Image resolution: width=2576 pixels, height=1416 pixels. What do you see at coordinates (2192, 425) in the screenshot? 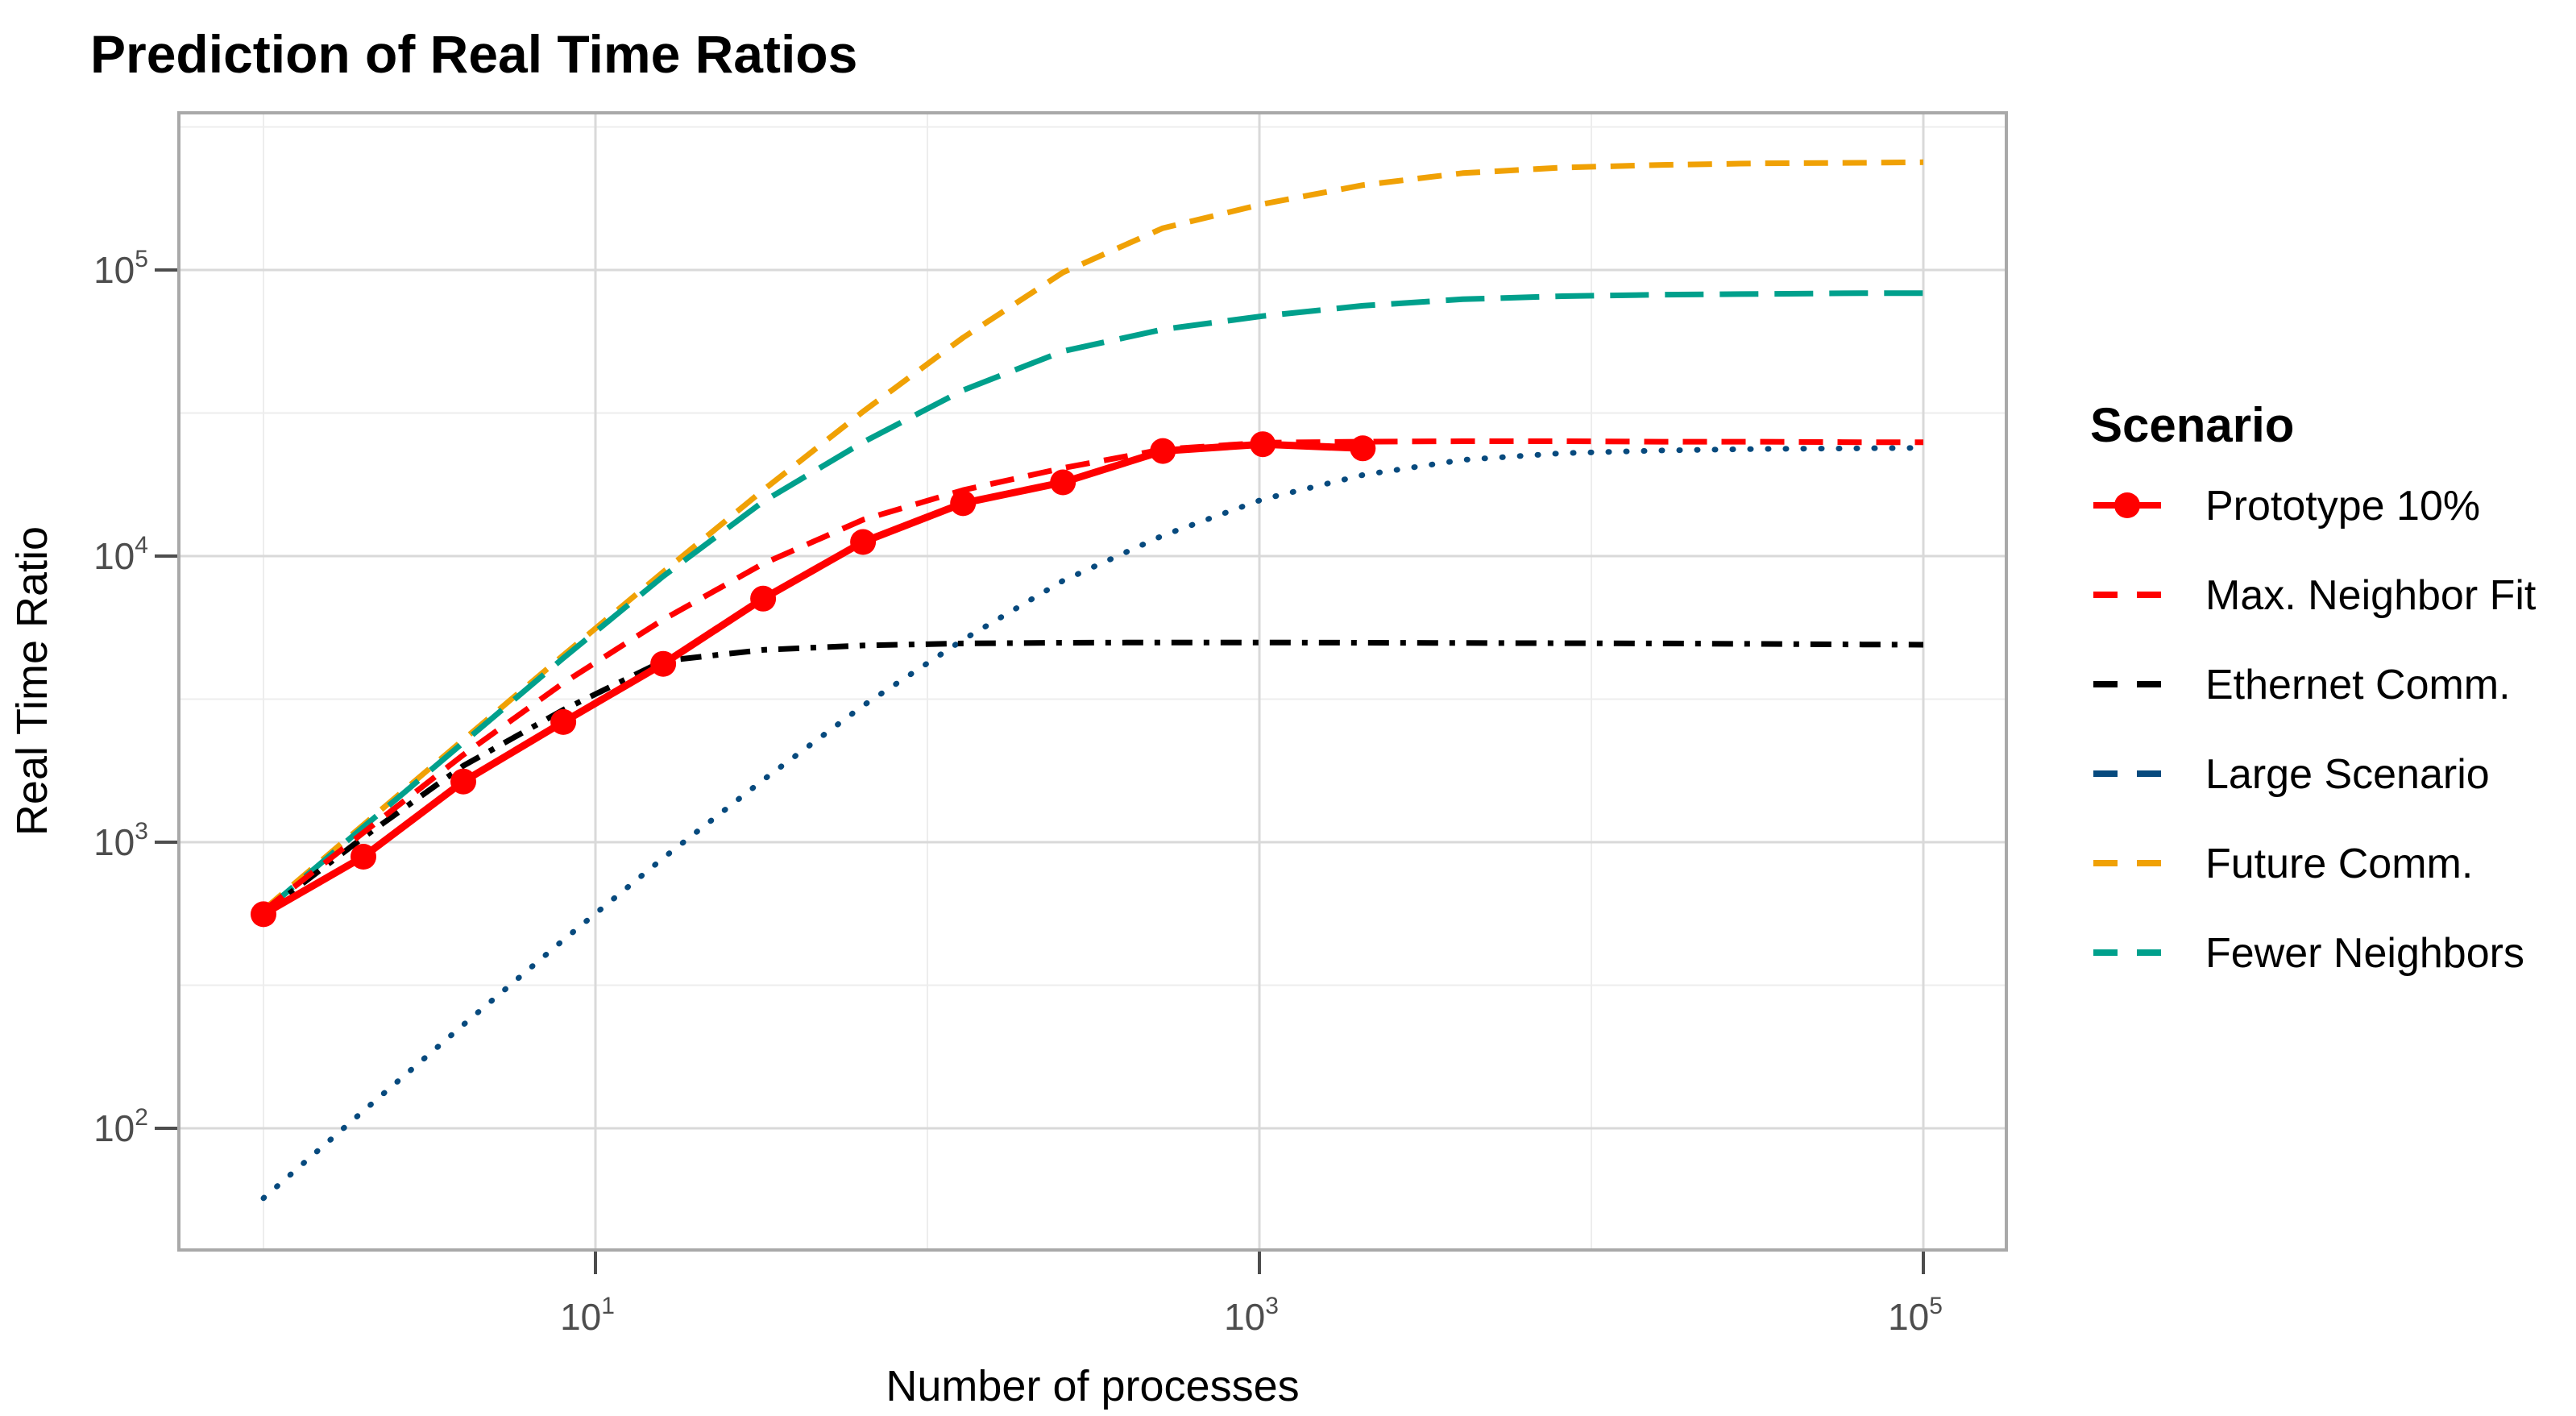
I see `legend-title: Scenario` at bounding box center [2192, 425].